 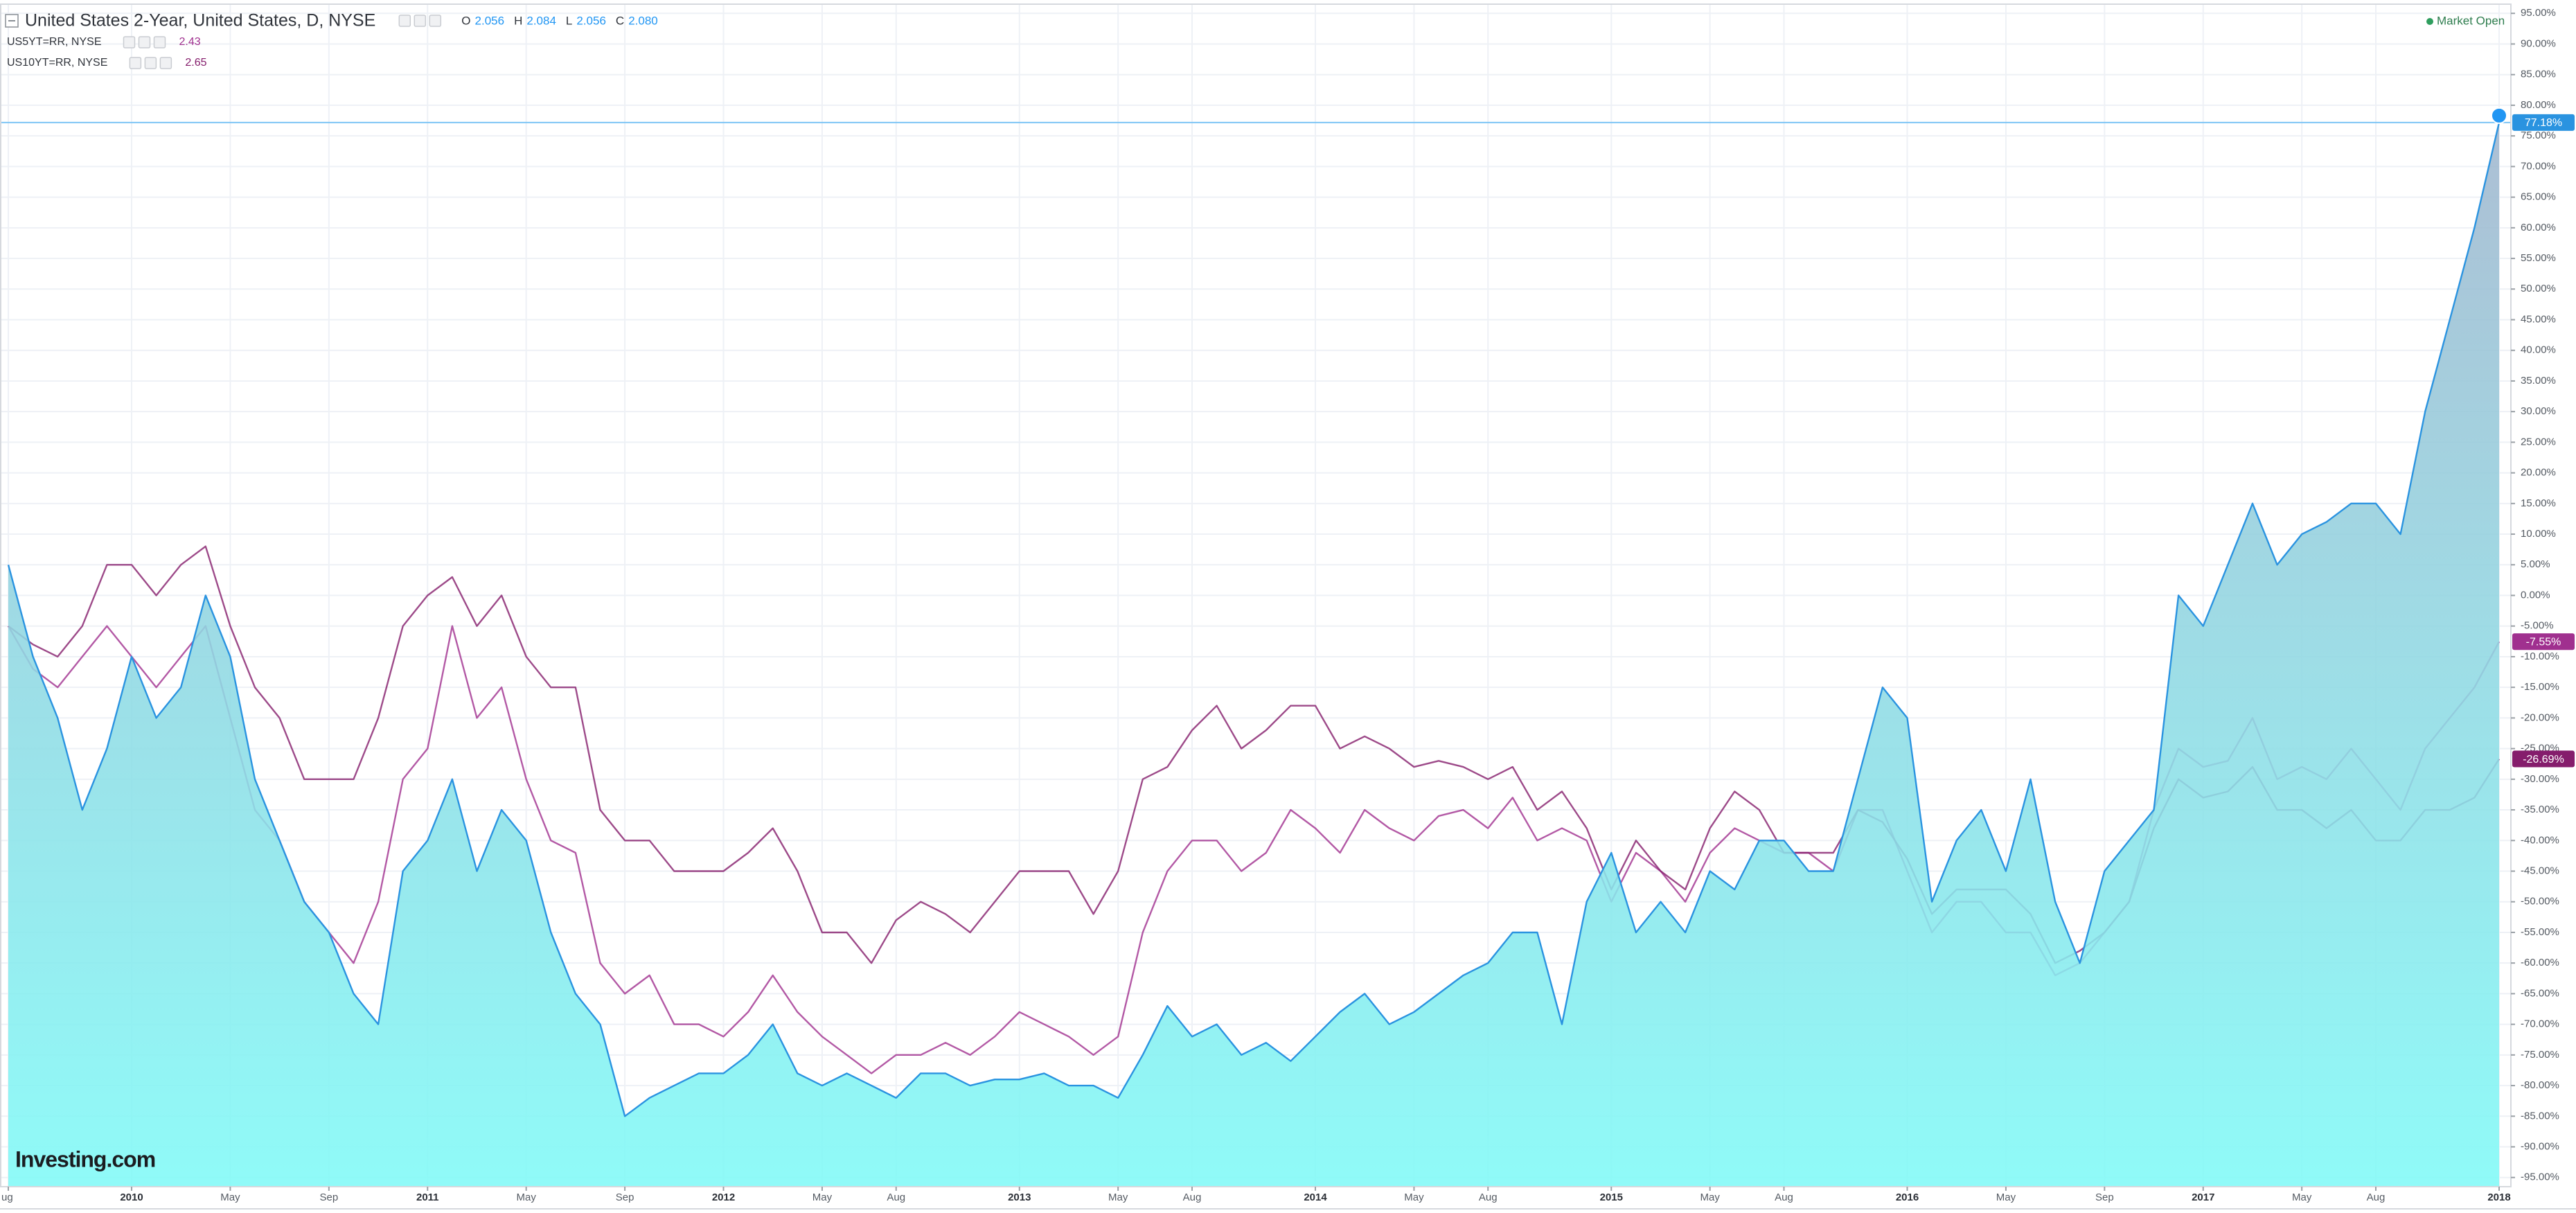 I want to click on y-tick-label: 65.00%, so click(x=2538, y=197).